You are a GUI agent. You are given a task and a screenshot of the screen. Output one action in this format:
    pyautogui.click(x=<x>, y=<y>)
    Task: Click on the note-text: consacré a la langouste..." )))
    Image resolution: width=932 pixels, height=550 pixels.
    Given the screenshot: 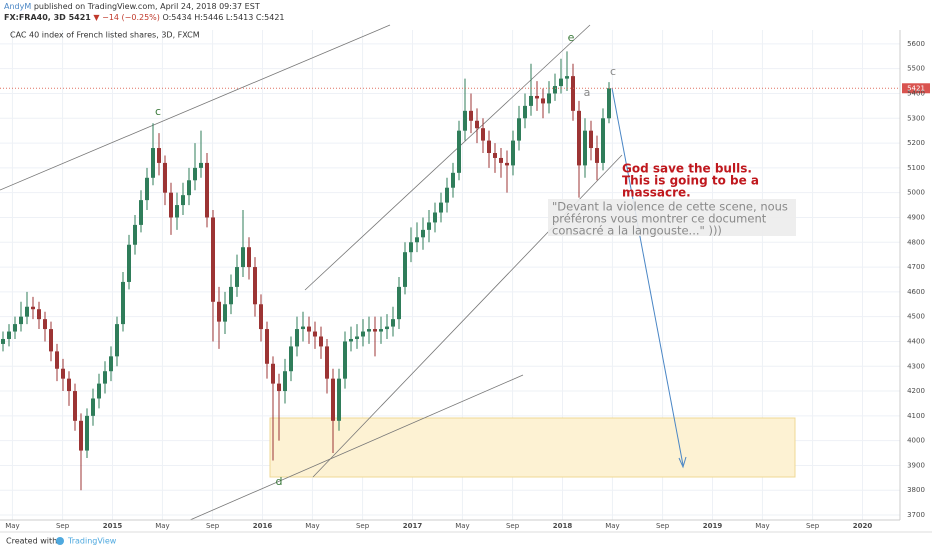 What is the action you would take?
    pyautogui.click(x=637, y=231)
    